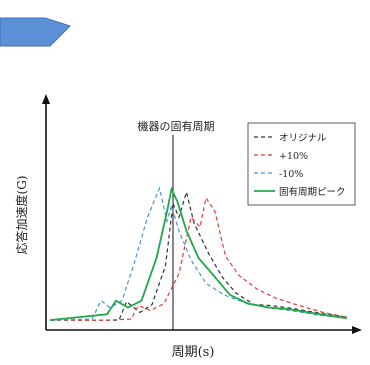 The width and height of the screenshot is (370, 365). I want to click on legend-label-2: -10%, so click(291, 174).